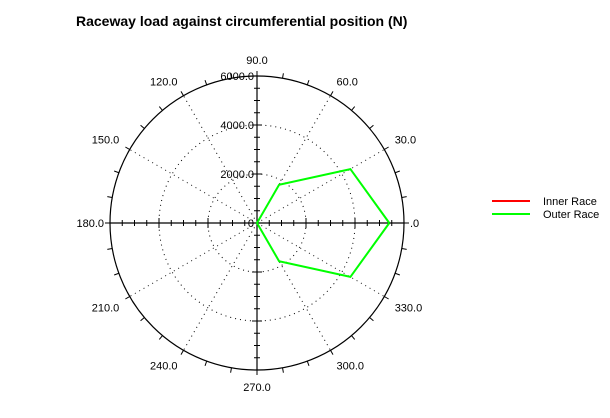 The image size is (610, 418). I want to click on legend-label-inner-race: Inner Race, so click(570, 202).